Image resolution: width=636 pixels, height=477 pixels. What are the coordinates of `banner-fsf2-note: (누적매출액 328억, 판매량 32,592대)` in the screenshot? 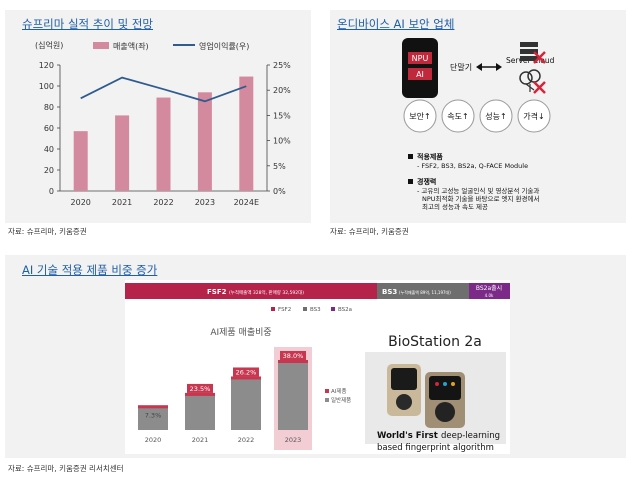 It's located at (266, 292).